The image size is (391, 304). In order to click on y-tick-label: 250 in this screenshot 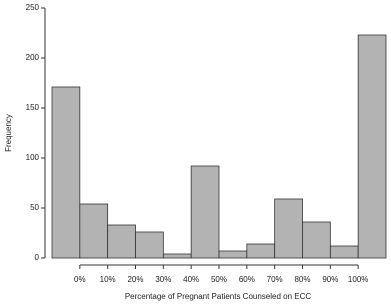, I will do `click(33, 7)`.